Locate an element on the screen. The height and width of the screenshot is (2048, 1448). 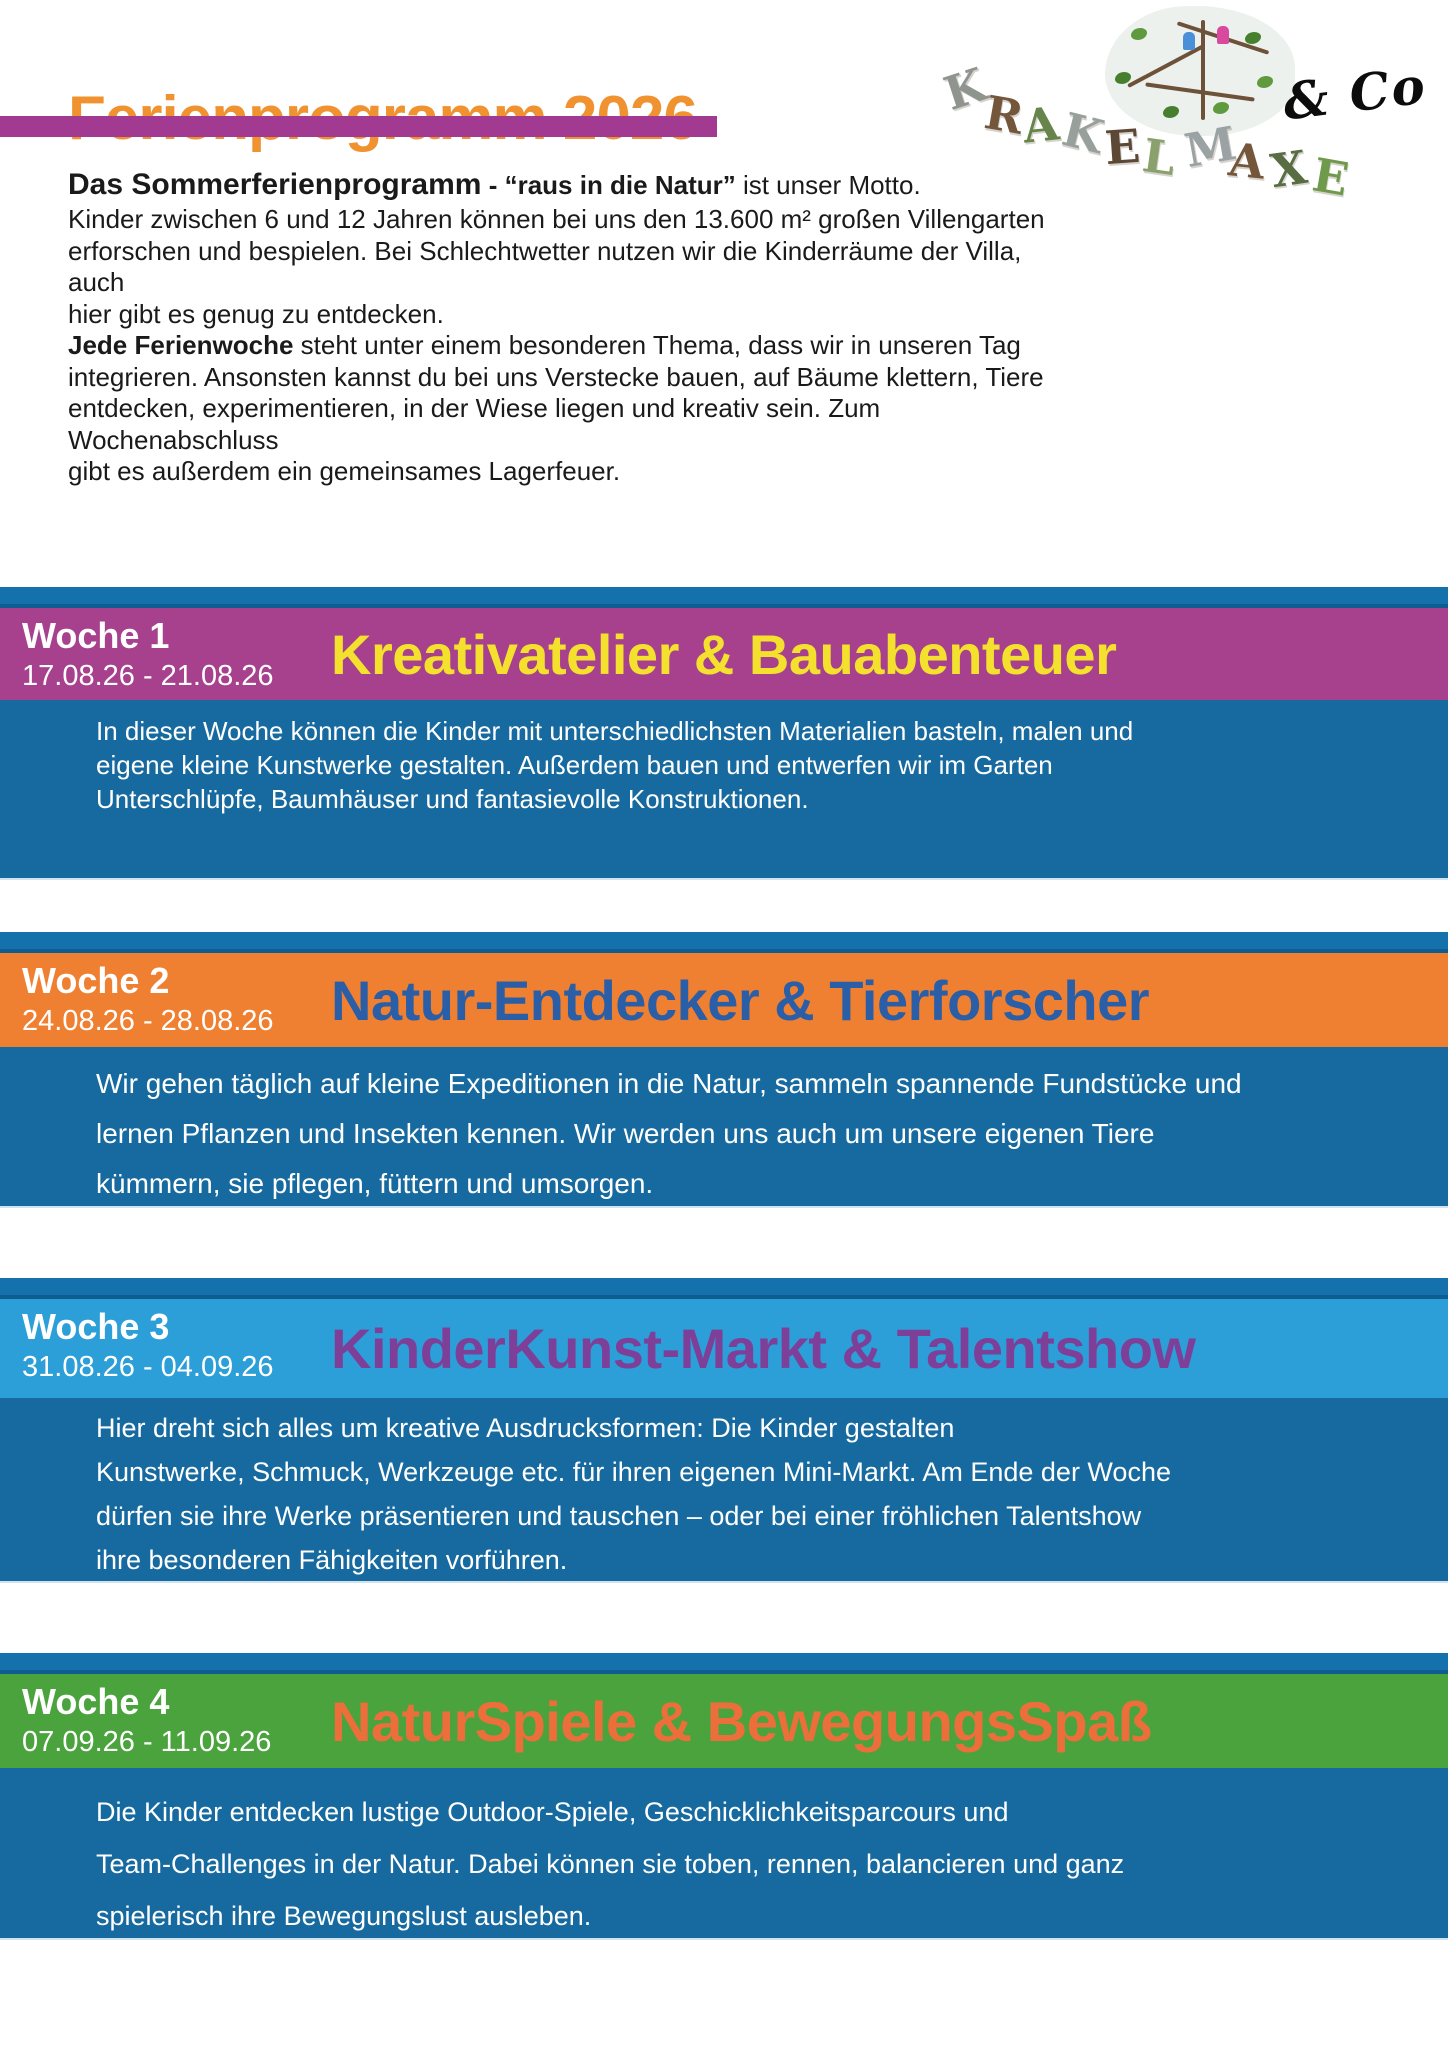
week-dates: 17.08.26 - 21.08.26 is located at coordinates (148, 676).